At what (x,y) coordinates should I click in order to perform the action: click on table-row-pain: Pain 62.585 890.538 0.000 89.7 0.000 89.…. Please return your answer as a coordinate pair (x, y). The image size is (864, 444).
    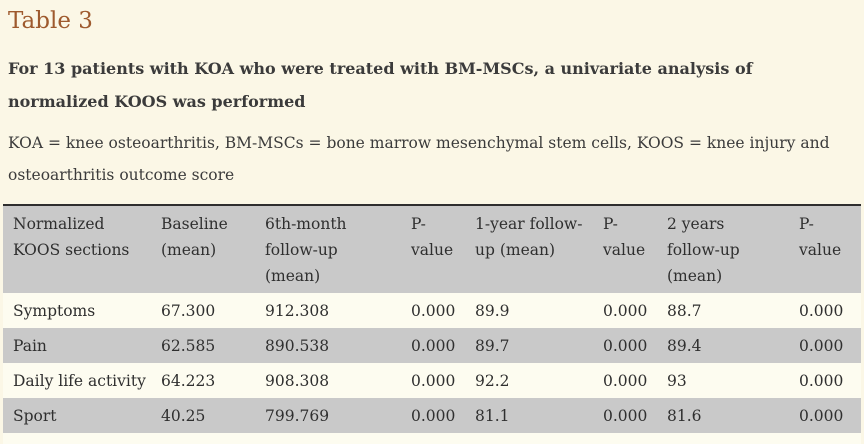
    Looking at the image, I should click on (432, 345).